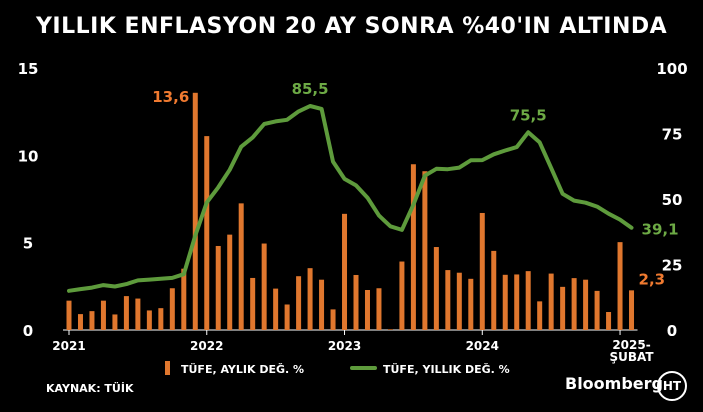 This screenshot has height=412, width=703. What do you see at coordinates (28, 331) in the screenshot?
I see `left-tick-label: 0` at bounding box center [28, 331].